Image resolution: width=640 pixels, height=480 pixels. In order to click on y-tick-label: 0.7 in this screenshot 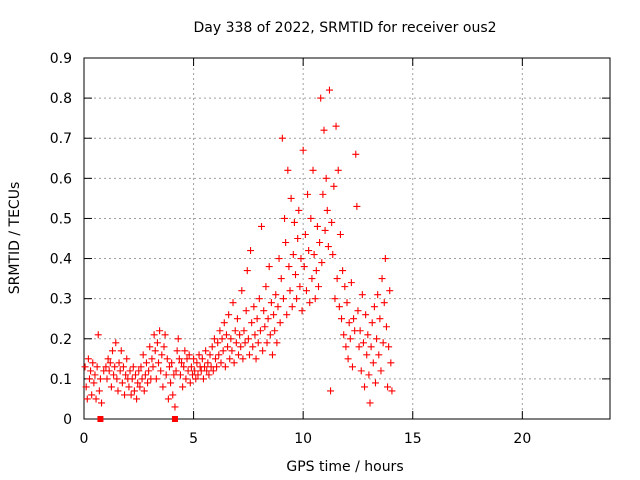, I will do `click(61, 139)`.